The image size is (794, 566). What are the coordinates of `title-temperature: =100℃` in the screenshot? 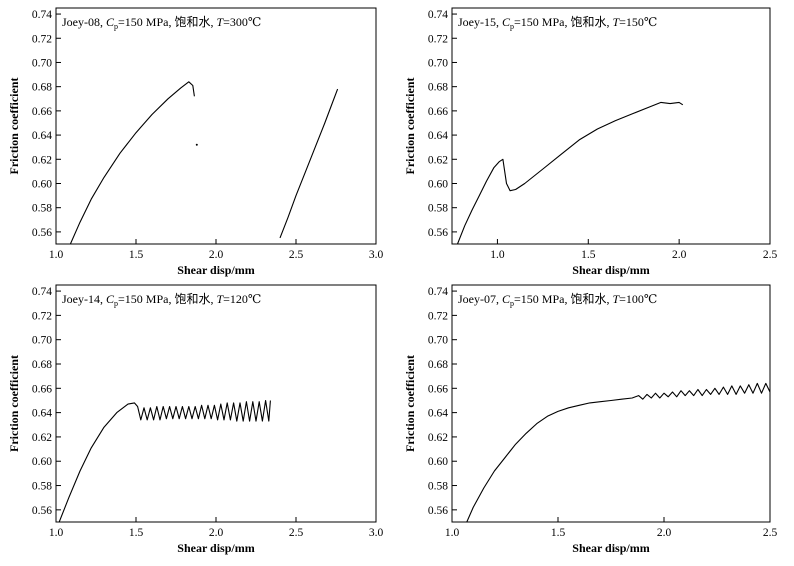 It's located at (638, 299).